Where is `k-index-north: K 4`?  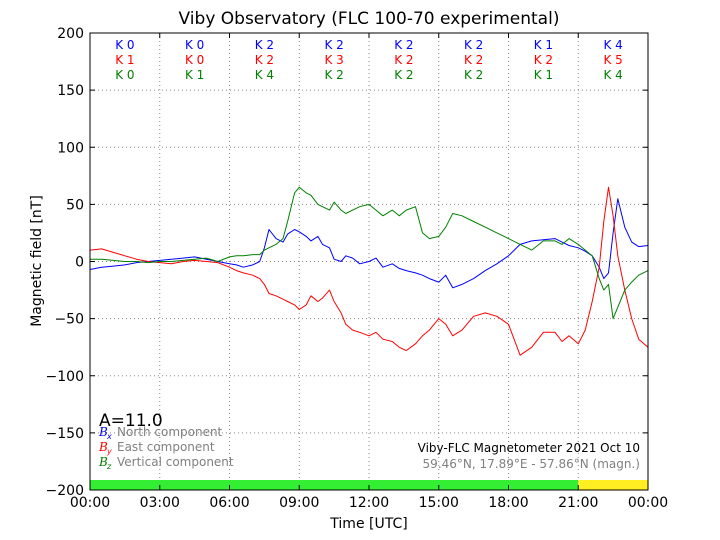
k-index-north: K 4 is located at coordinates (612, 45).